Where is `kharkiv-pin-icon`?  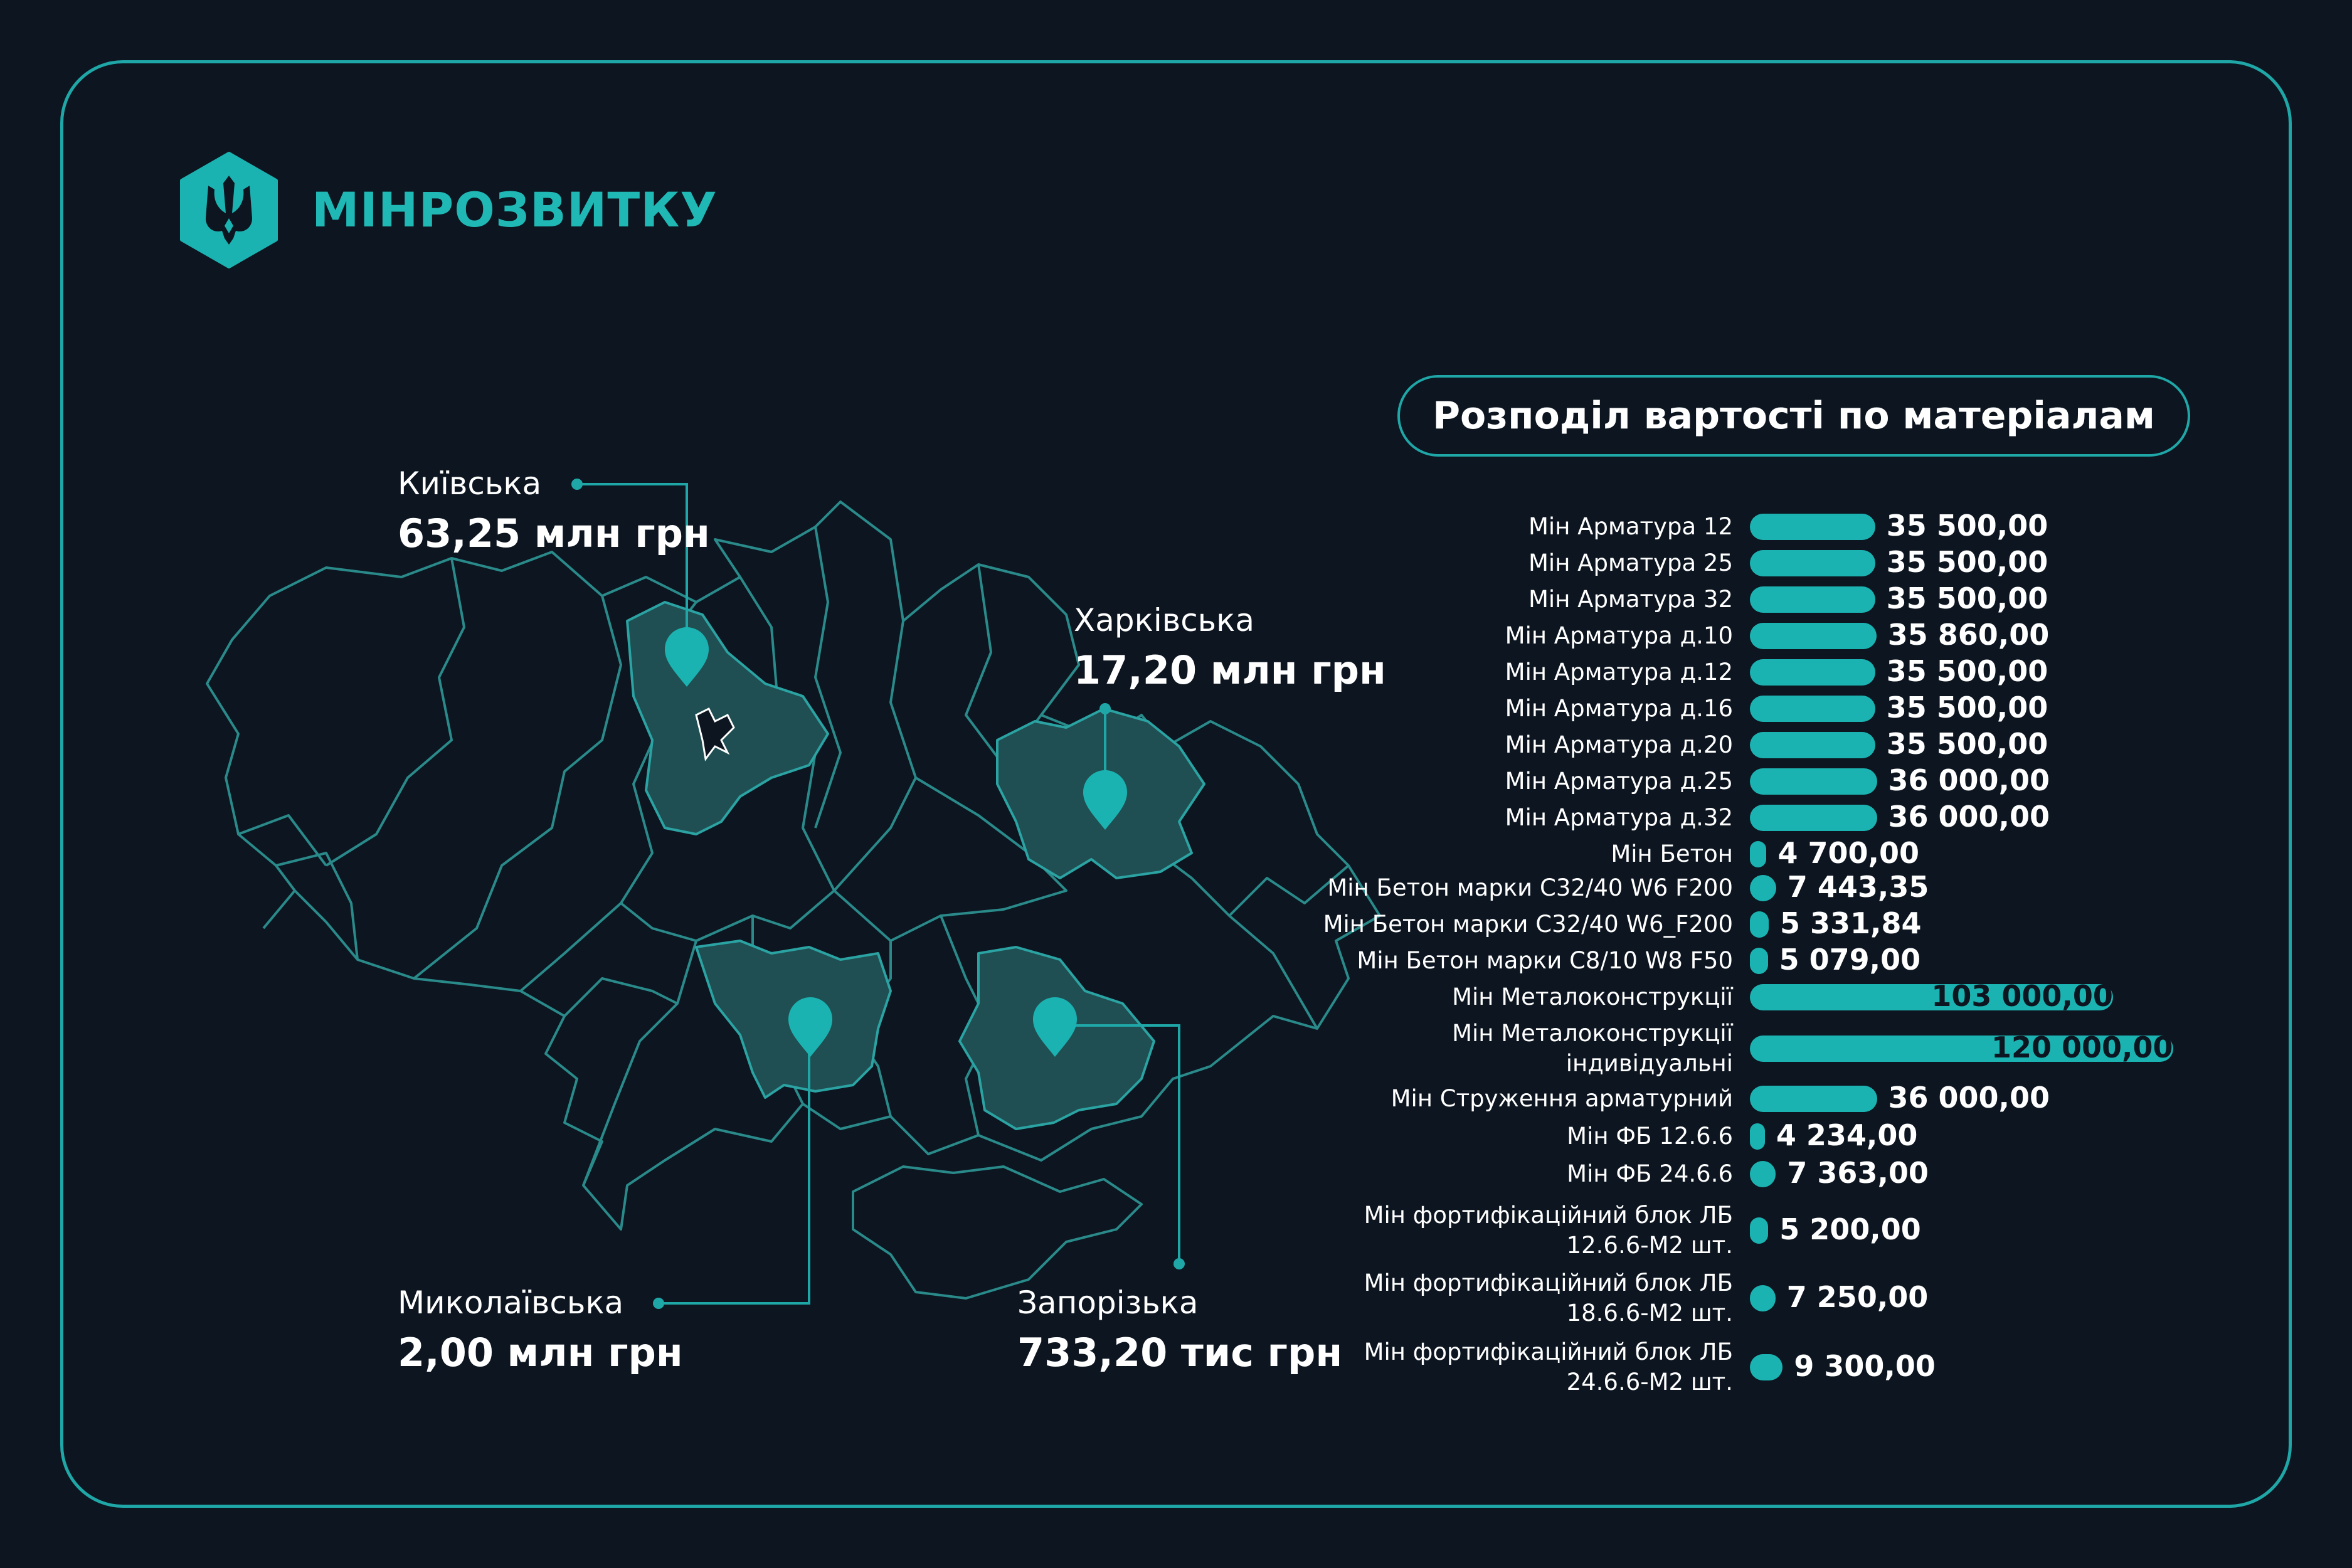
kharkiv-pin-icon is located at coordinates (1105, 800).